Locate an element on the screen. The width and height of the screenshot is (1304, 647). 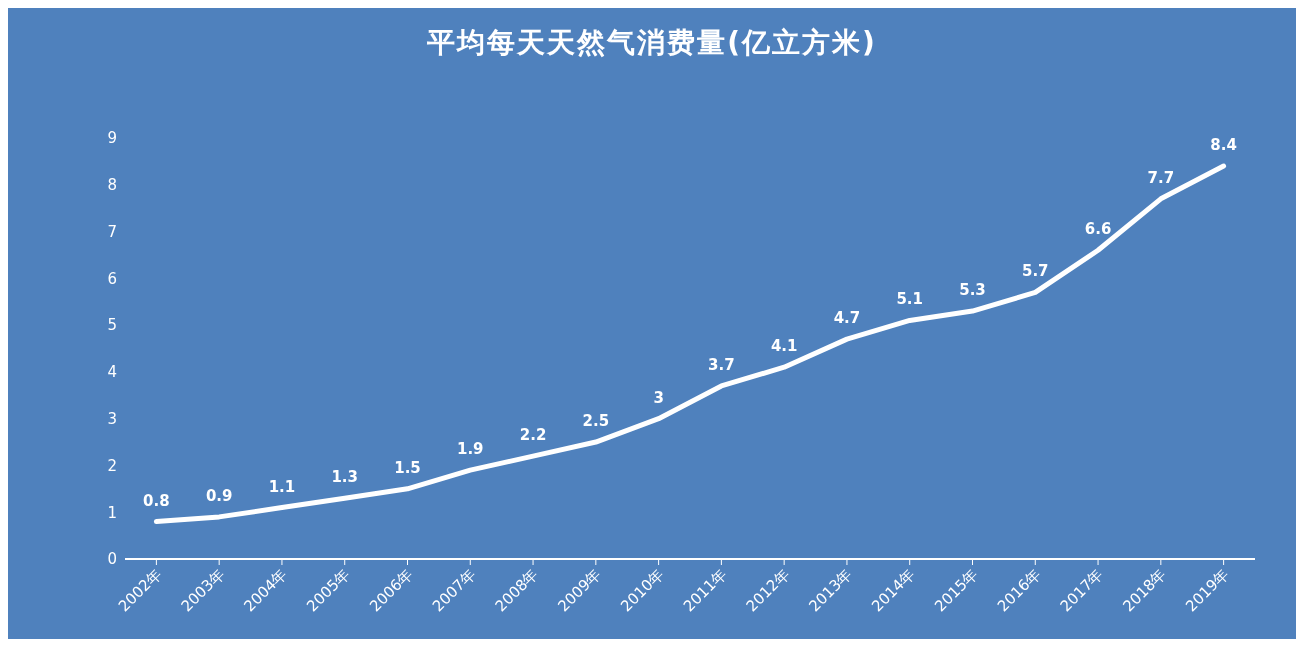
data-label: 3 is located at coordinates (658, 397).